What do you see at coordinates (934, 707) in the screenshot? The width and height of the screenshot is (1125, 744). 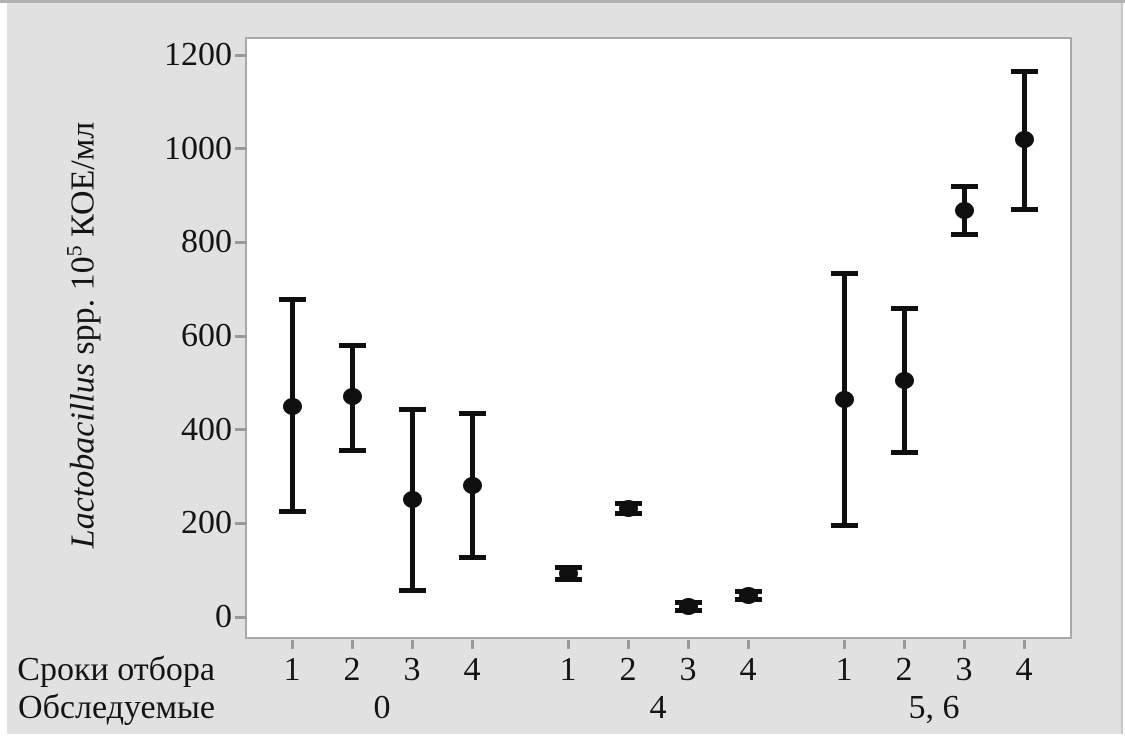 I see `x-axis-group-label: 5, 6` at bounding box center [934, 707].